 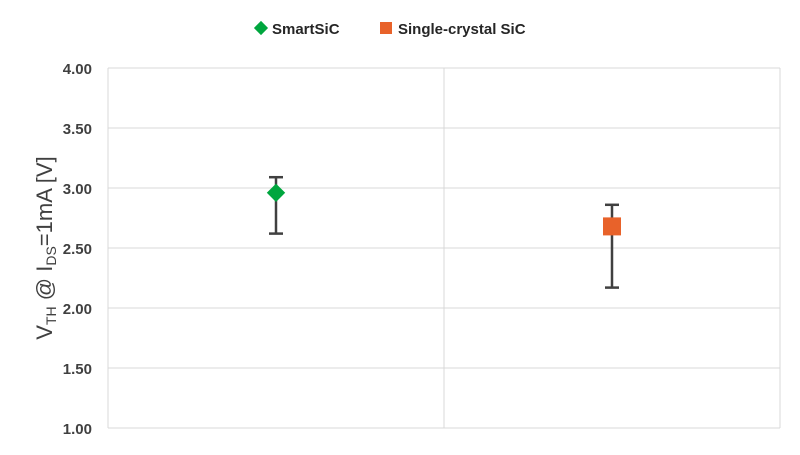 I want to click on y-tick-label: 3.00, so click(x=77, y=189).